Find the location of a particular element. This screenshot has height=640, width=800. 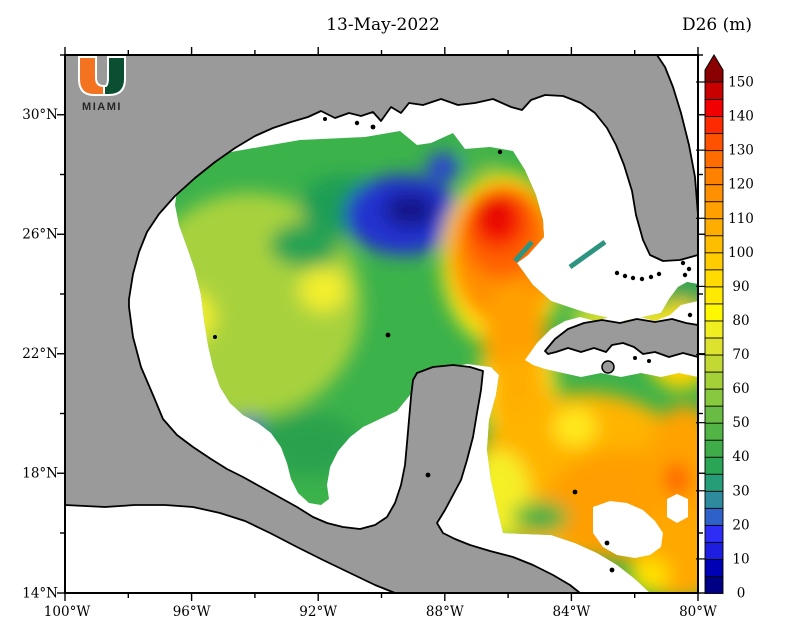

colorbar-tick-label: 40 is located at coordinates (740, 457).